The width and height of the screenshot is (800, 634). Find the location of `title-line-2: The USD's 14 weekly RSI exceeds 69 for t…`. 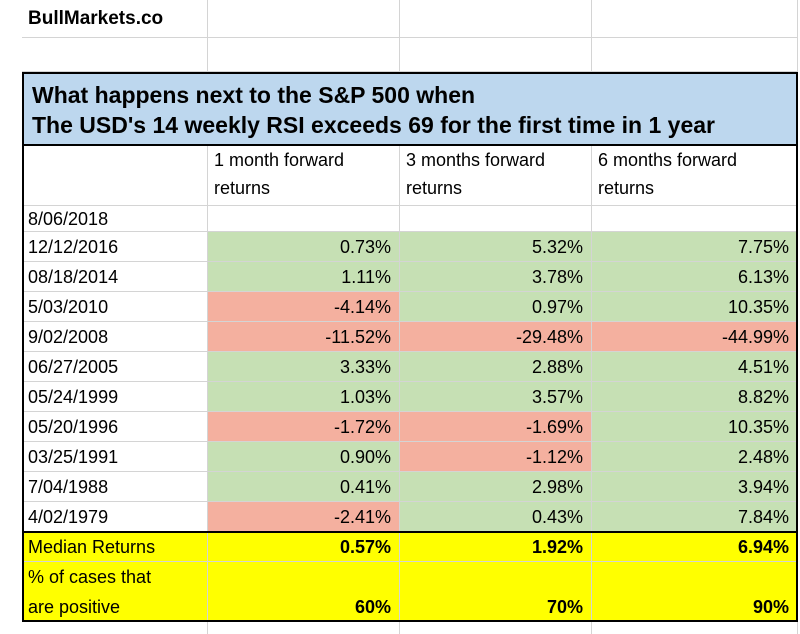

title-line-2: The USD's 14 weekly RSI exceeds 69 for t… is located at coordinates (373, 125).